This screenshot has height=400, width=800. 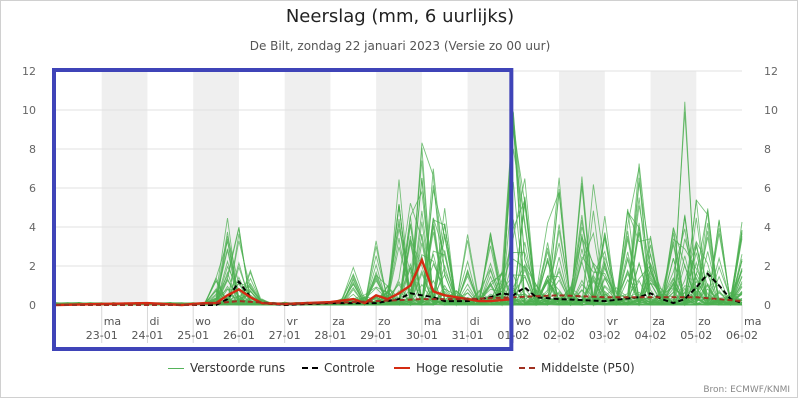 I want to click on legend-item-median: Middelste (P50), so click(x=577, y=368).